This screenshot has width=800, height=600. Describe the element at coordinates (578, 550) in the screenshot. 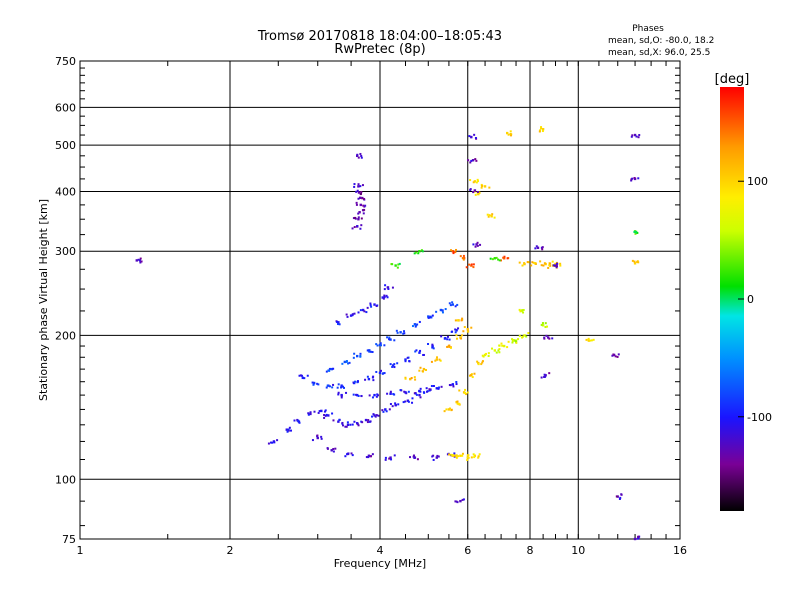

I see `x-tick-label: 10` at that location.